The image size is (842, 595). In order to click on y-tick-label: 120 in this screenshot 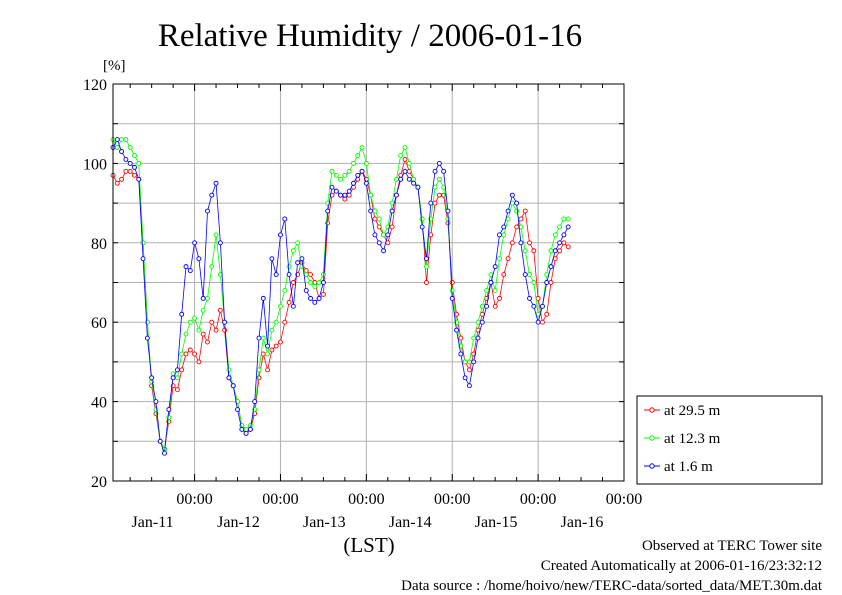, I will do `click(95, 85)`.